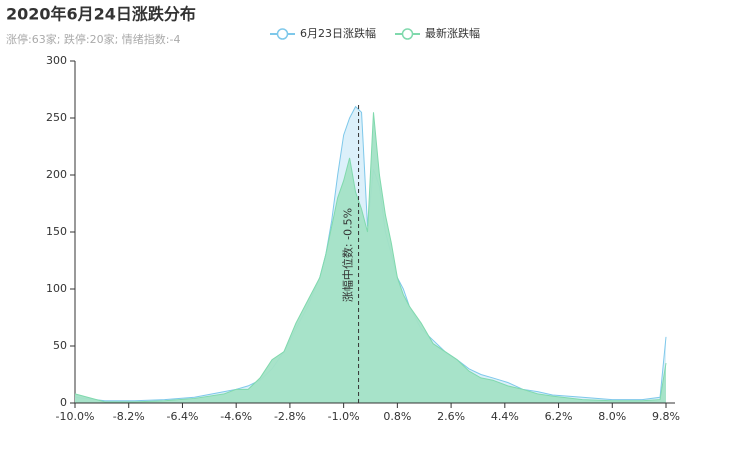 This screenshot has width=750, height=467. I want to click on y-tick-label: 300, so click(56, 60).